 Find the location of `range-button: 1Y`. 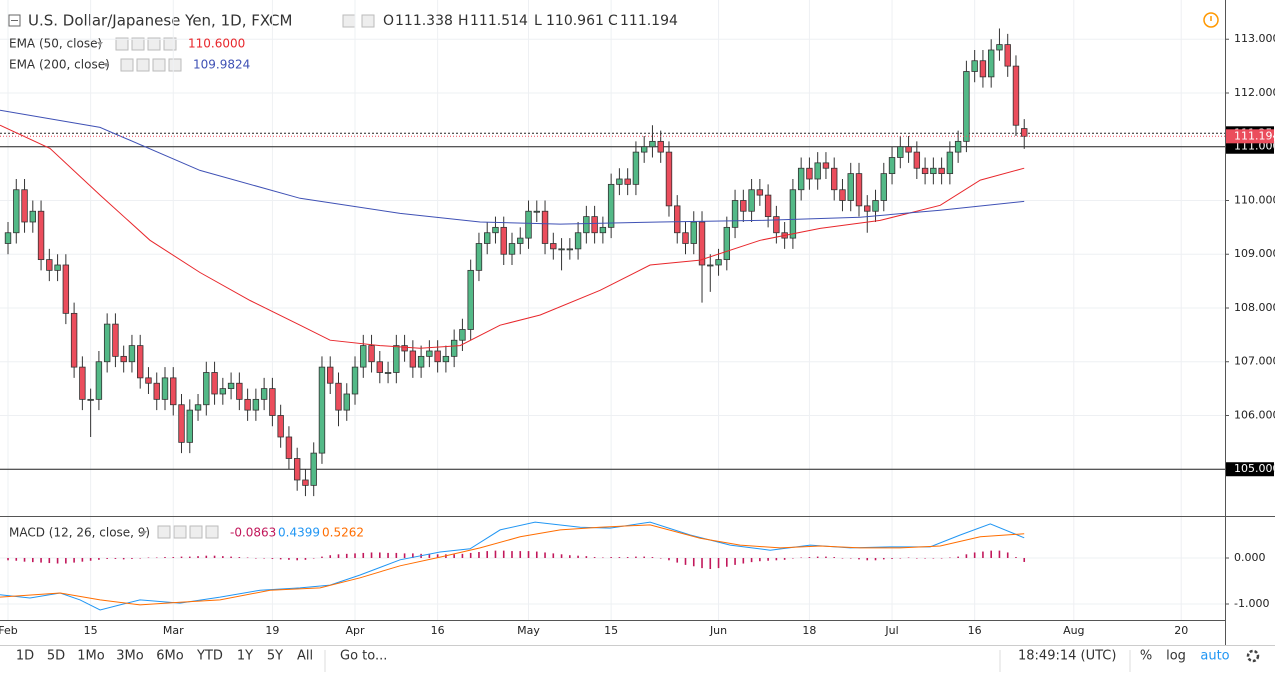

range-button: 1Y is located at coordinates (245, 656).